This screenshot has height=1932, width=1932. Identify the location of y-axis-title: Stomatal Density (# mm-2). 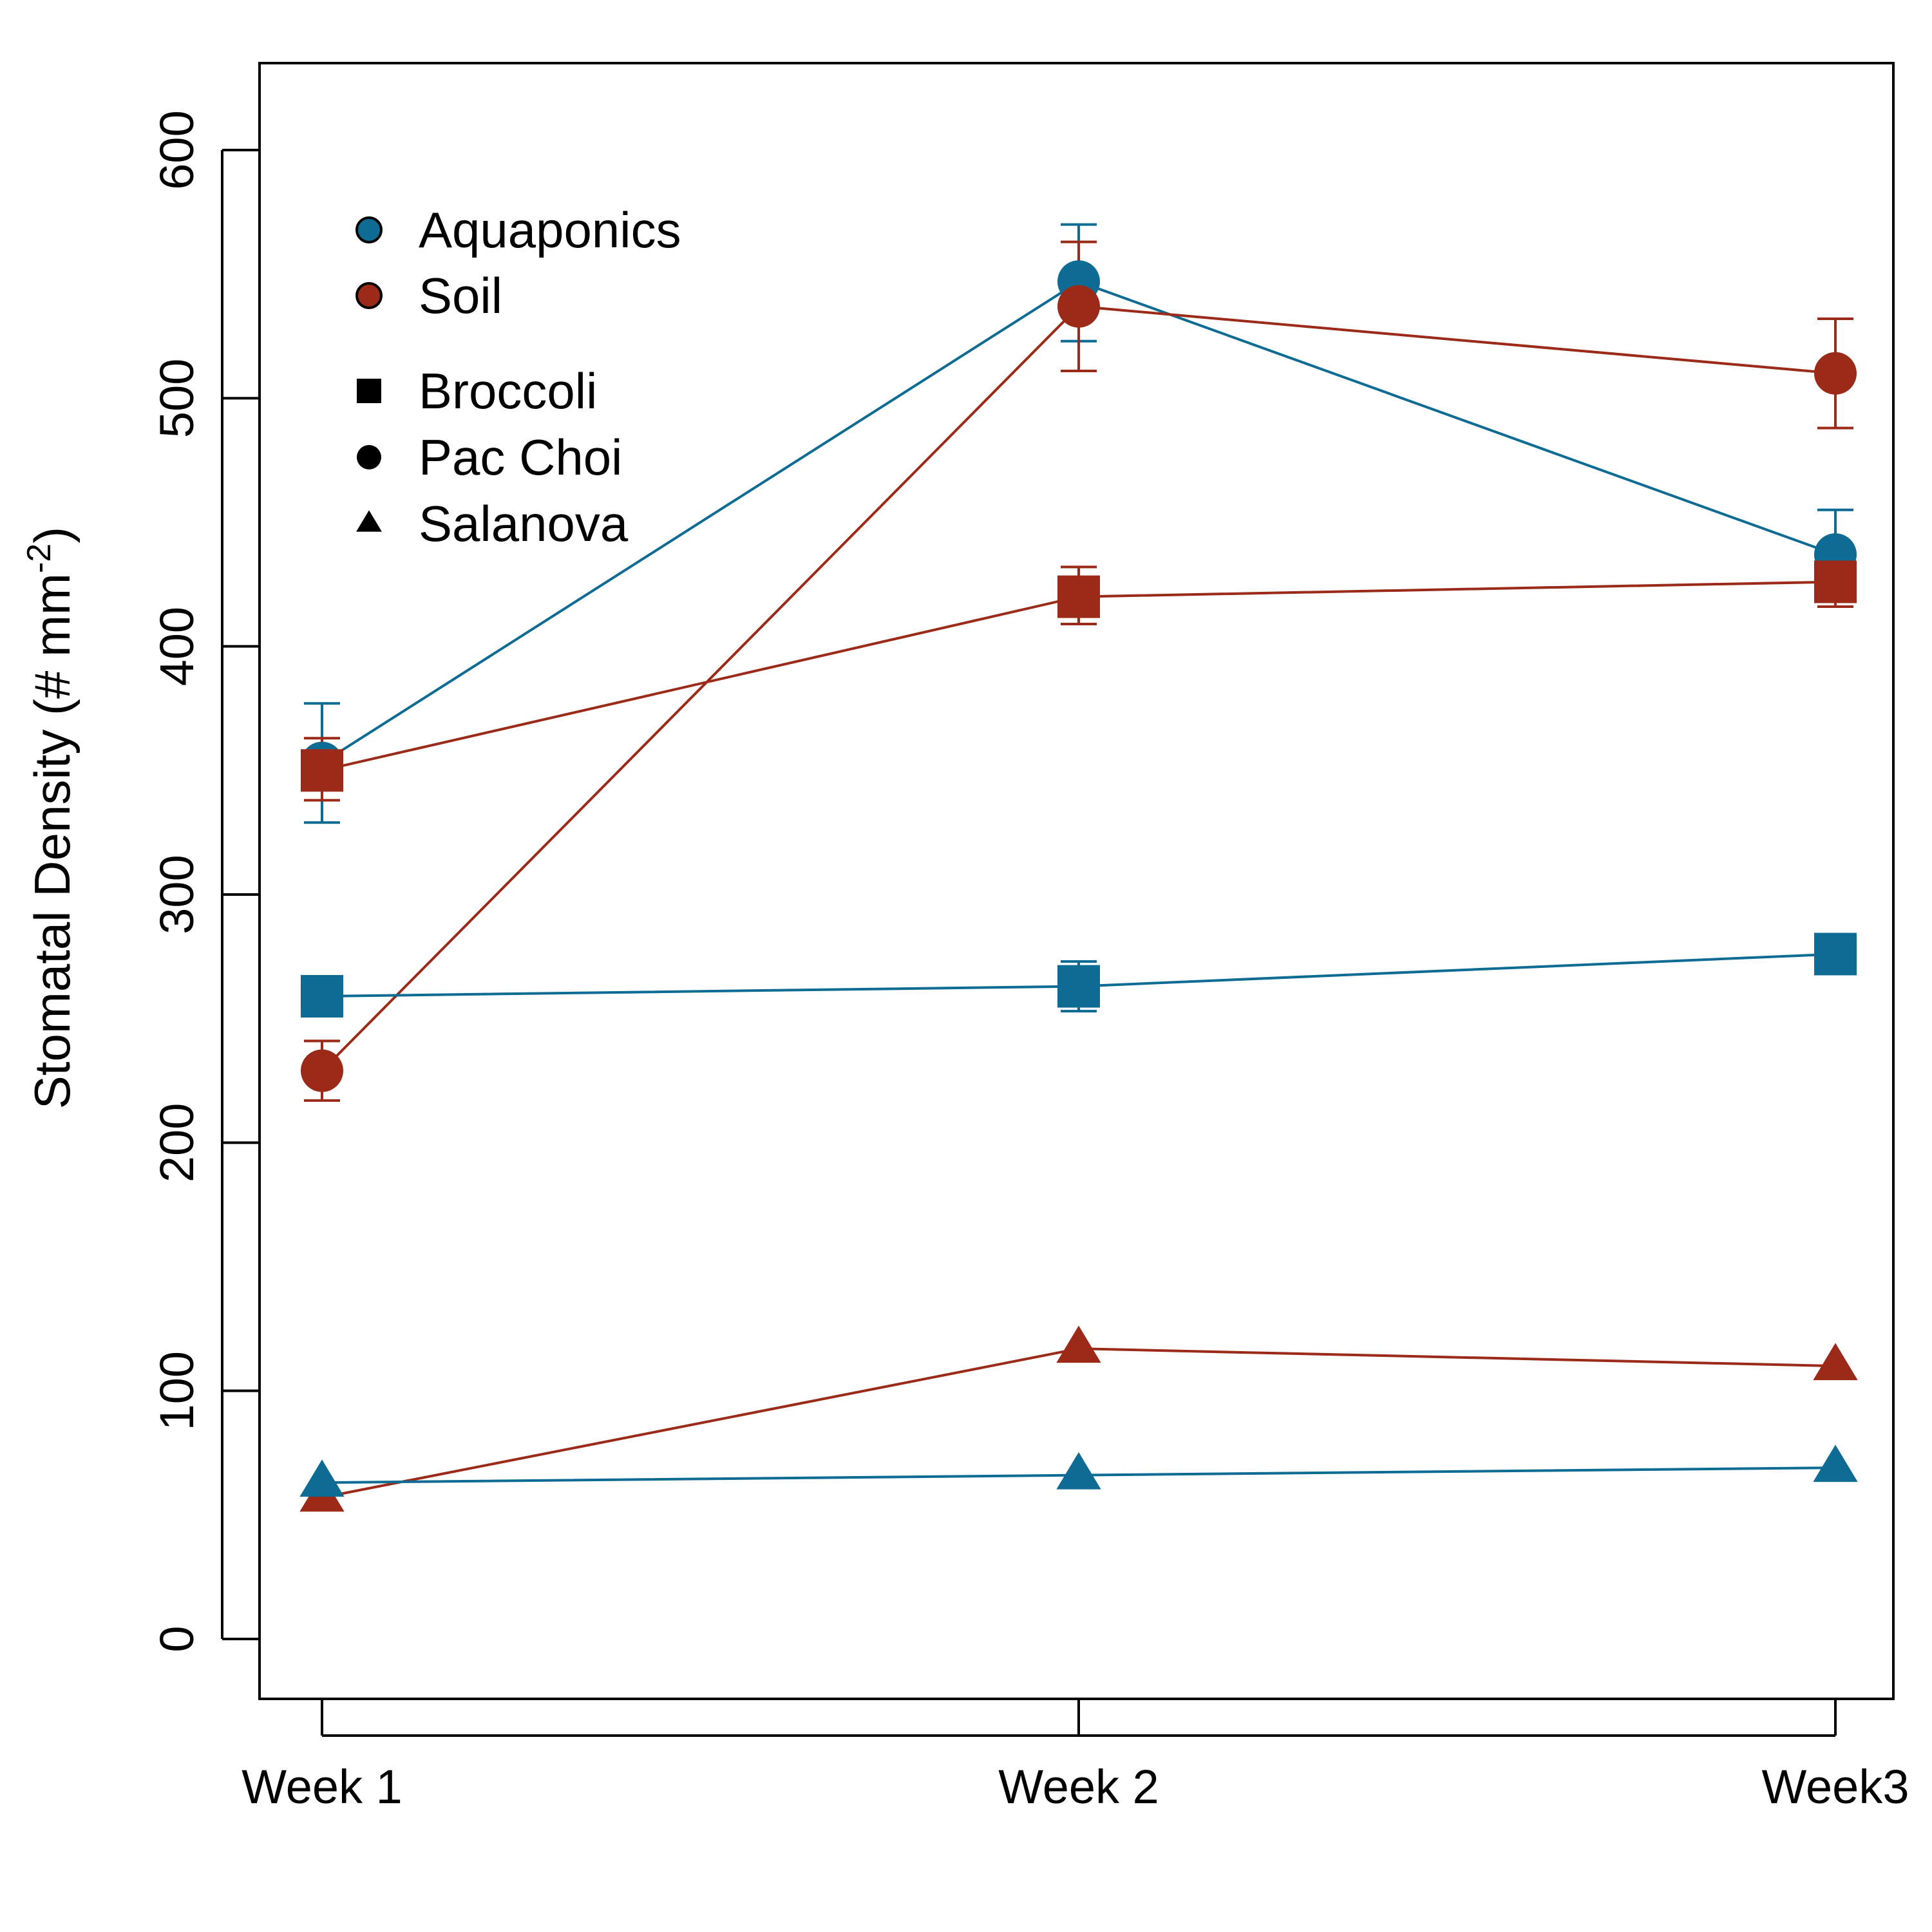
(50, 818).